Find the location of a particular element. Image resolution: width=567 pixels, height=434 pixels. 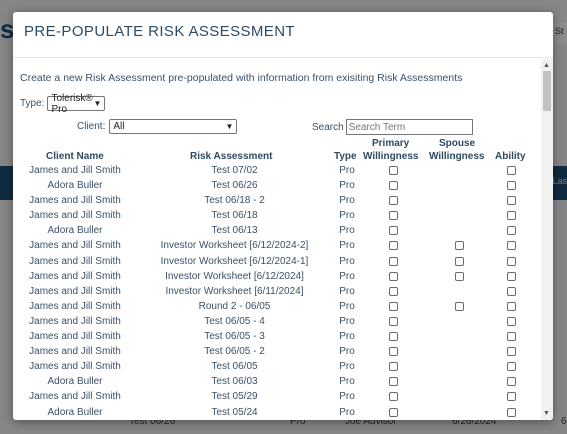

background-logo: s is located at coordinates (7, 29).